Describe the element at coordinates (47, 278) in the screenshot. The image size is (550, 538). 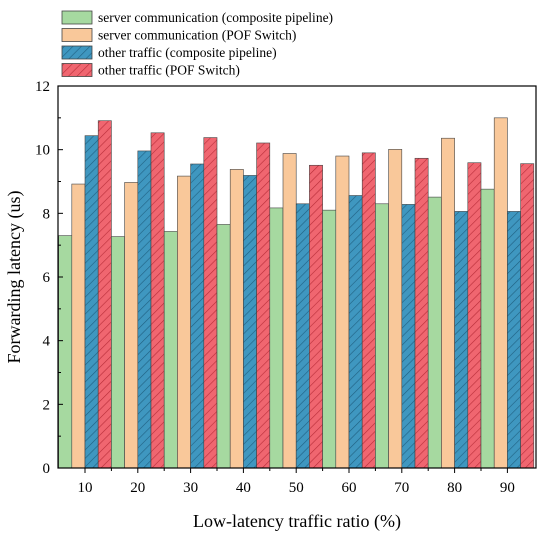
I see `y-tick-label: 6` at that location.